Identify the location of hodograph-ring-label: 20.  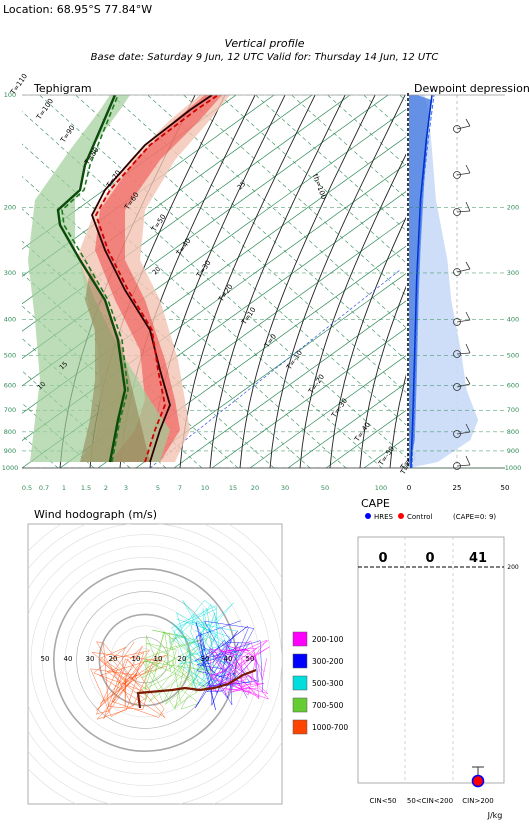
(182, 659).